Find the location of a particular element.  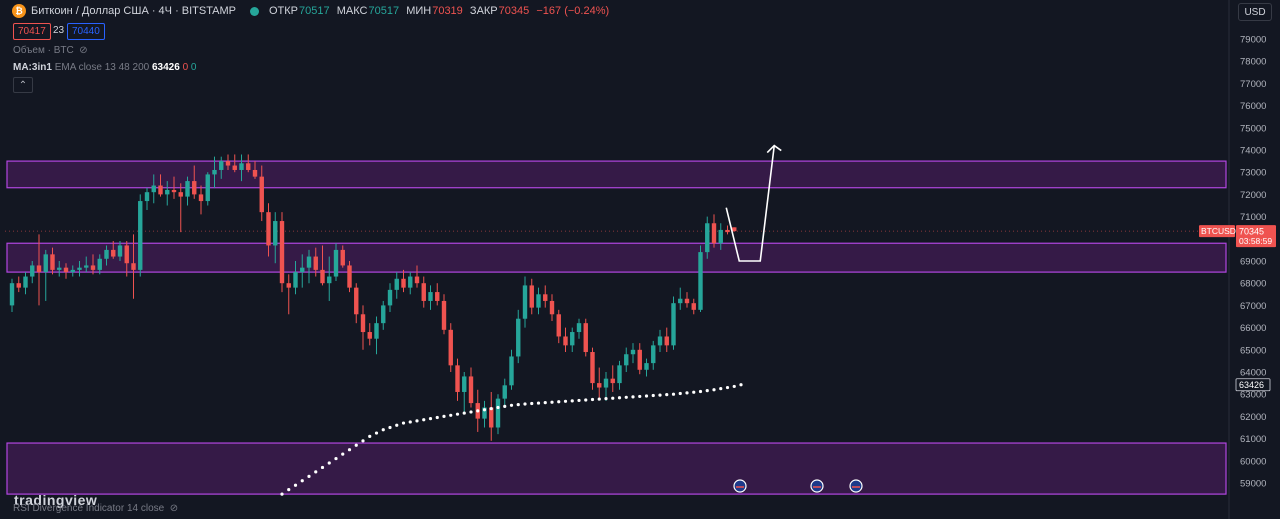

symbol-title: Биткоин / Доллар США · 4Ч · BITSTAMP is located at coordinates (133, 11).